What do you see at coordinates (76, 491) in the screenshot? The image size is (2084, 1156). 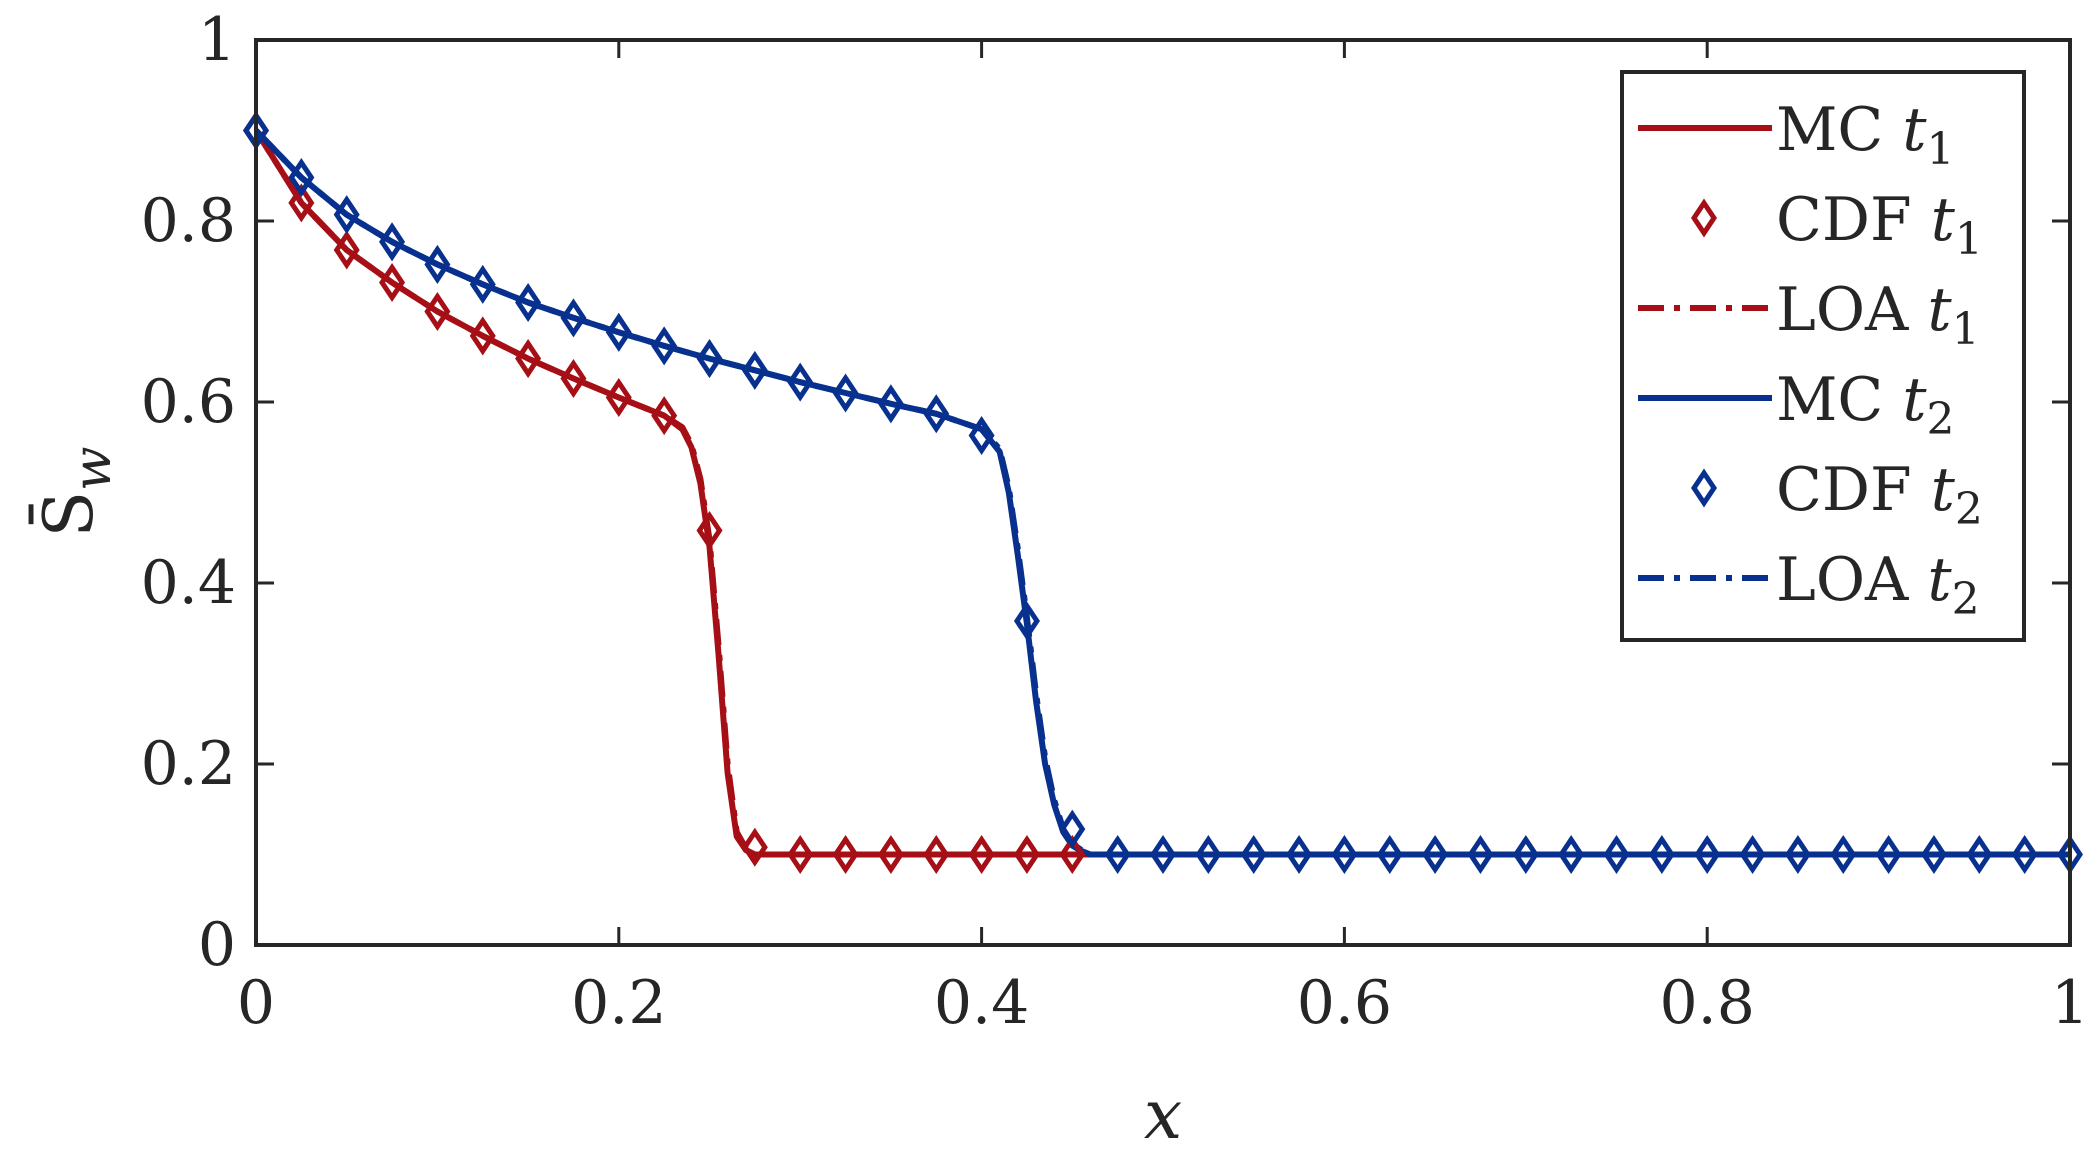 I see `y-axis-label: S̄w` at bounding box center [76, 491].